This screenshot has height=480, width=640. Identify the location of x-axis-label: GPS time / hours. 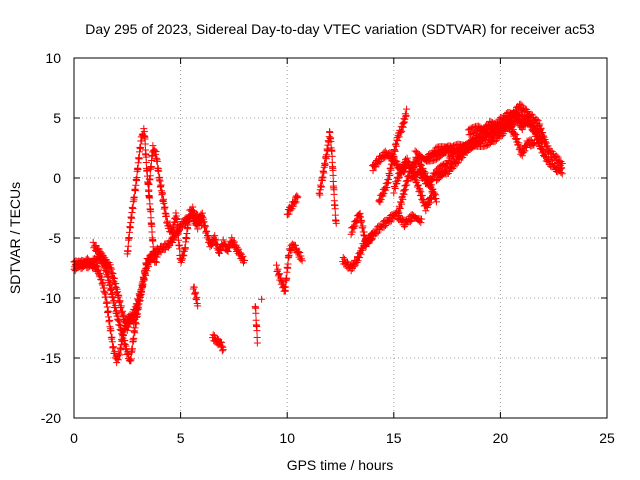
(340, 465).